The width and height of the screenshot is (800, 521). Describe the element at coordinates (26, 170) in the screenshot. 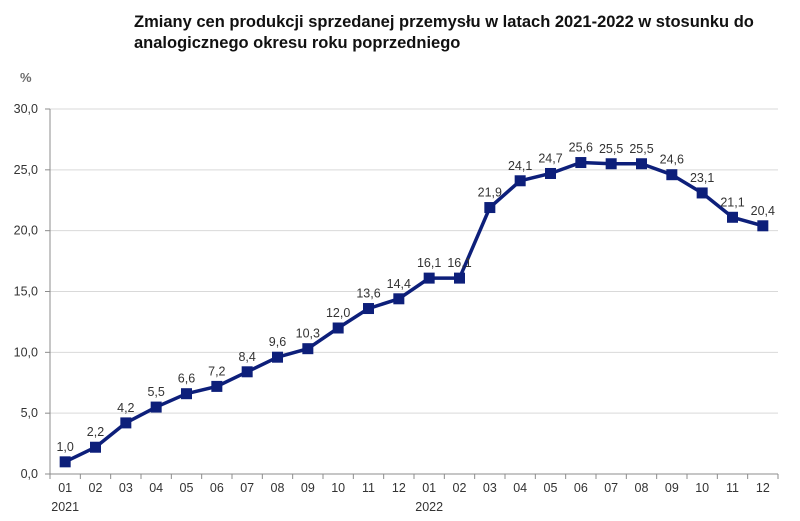

I see `y-tick-label: 25,0` at that location.